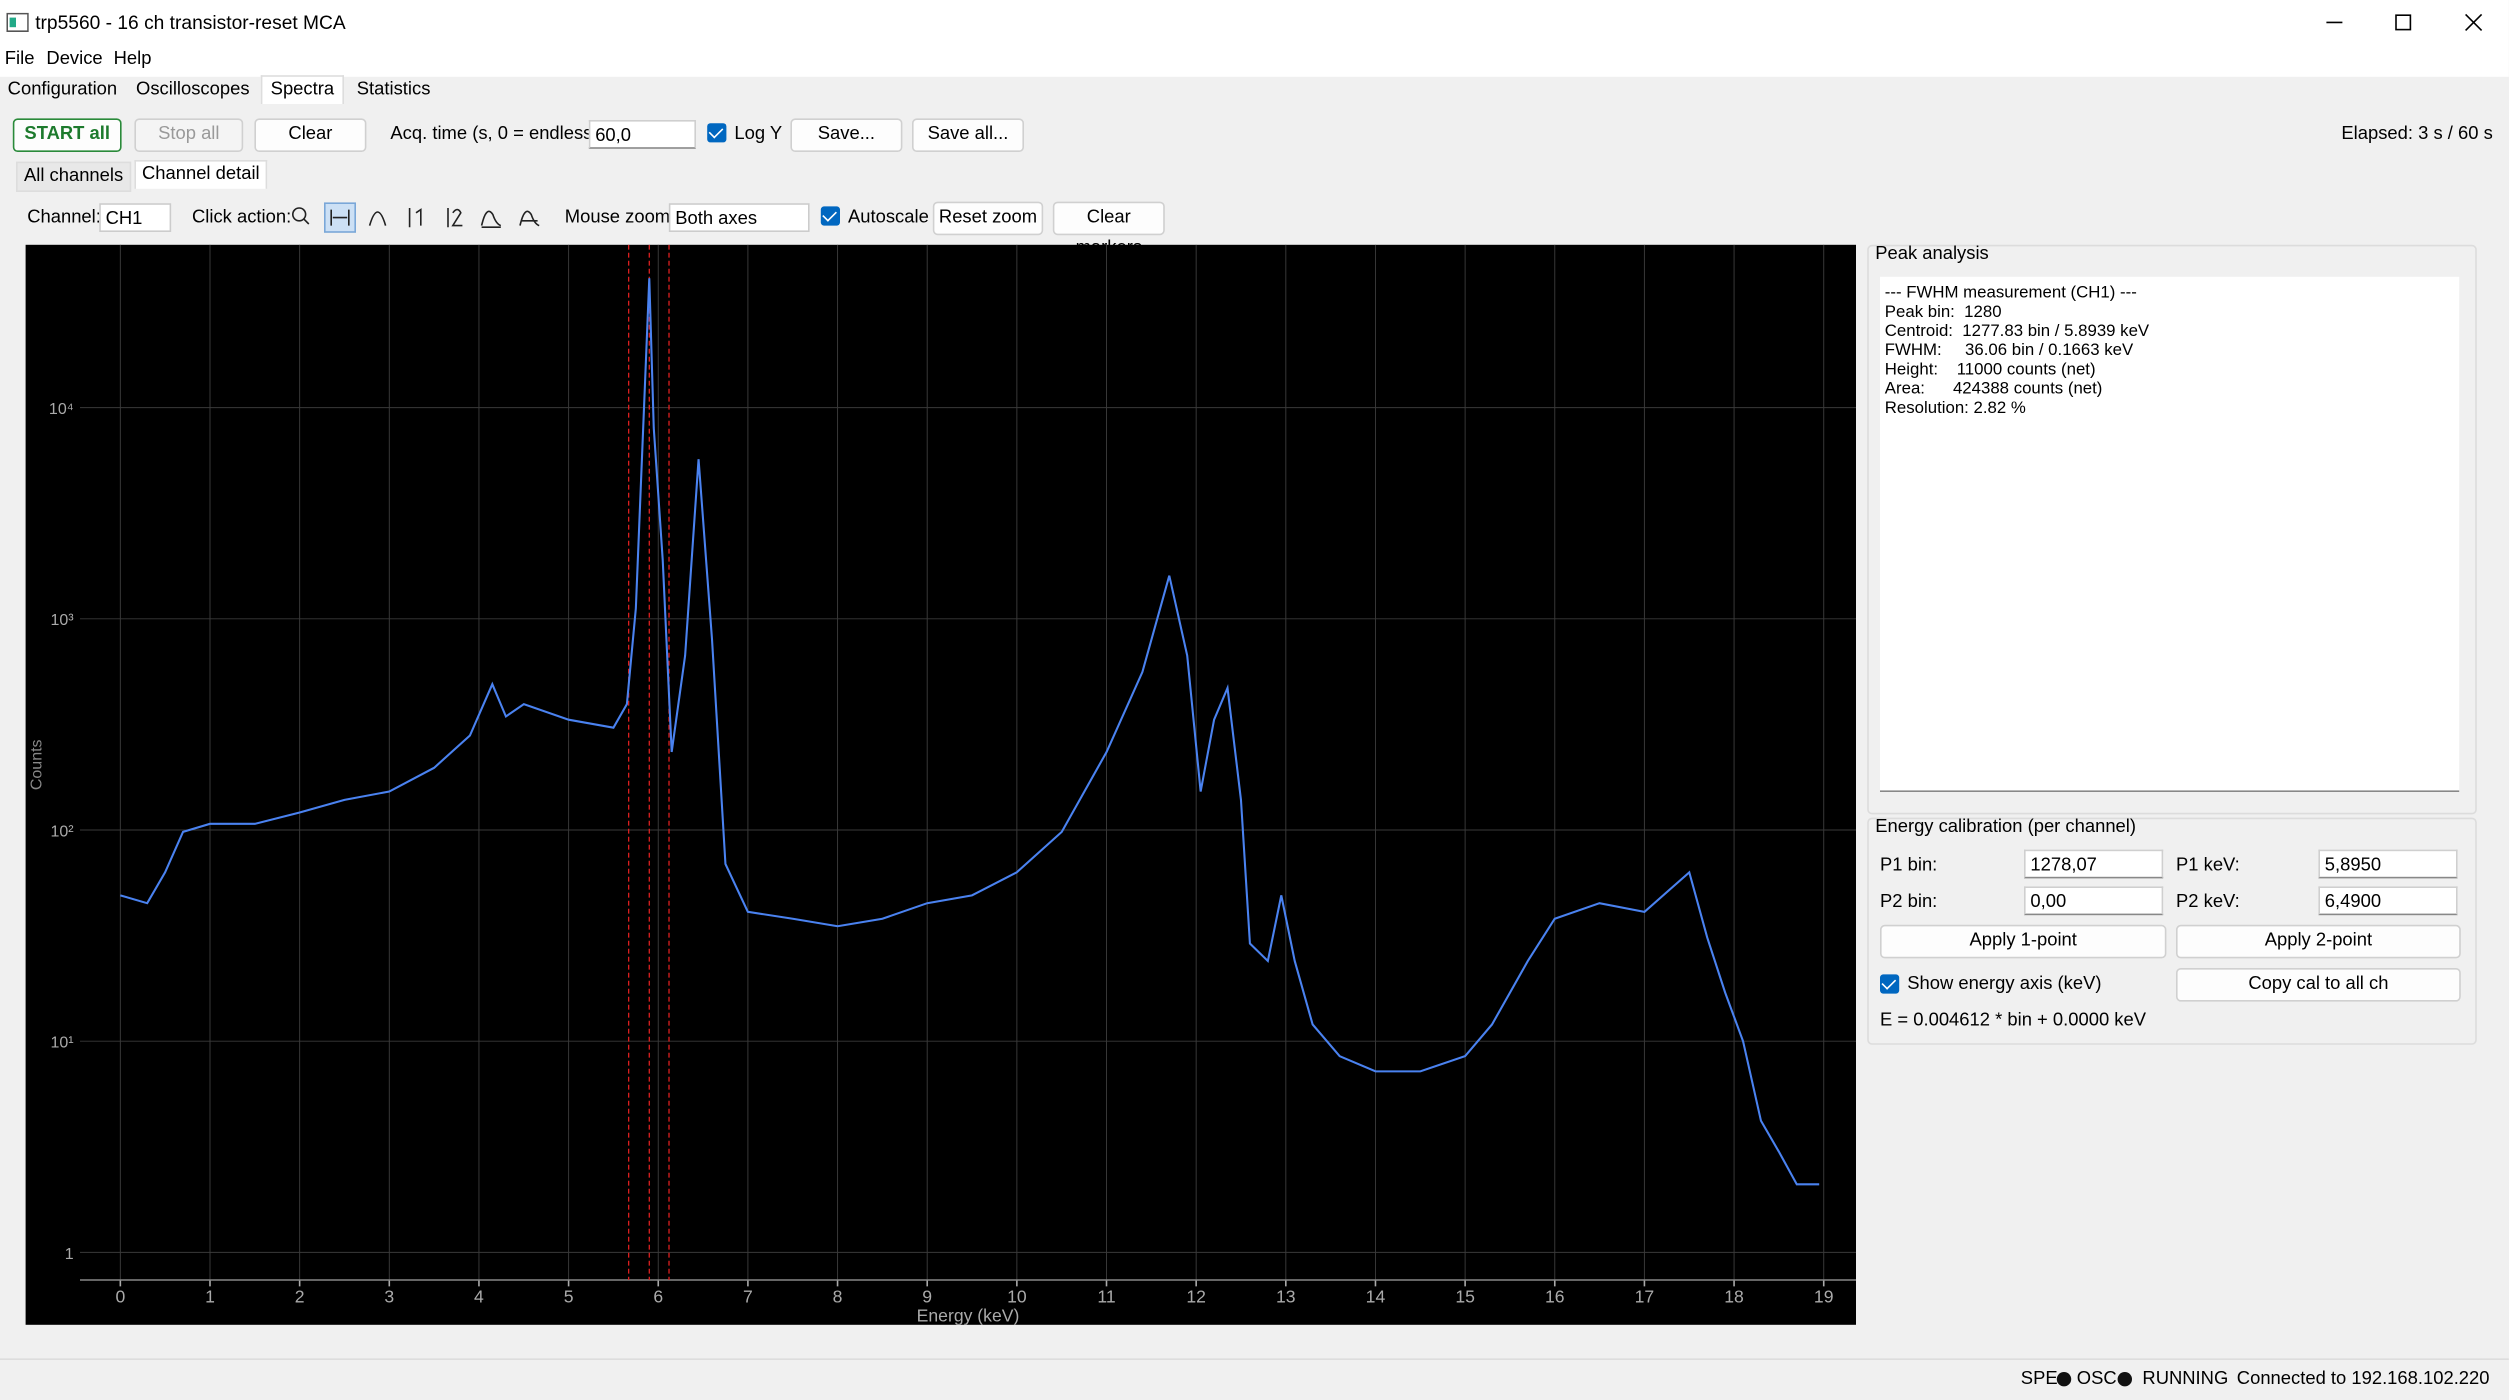  I want to click on status-spe: SPE, so click(2039, 1379).